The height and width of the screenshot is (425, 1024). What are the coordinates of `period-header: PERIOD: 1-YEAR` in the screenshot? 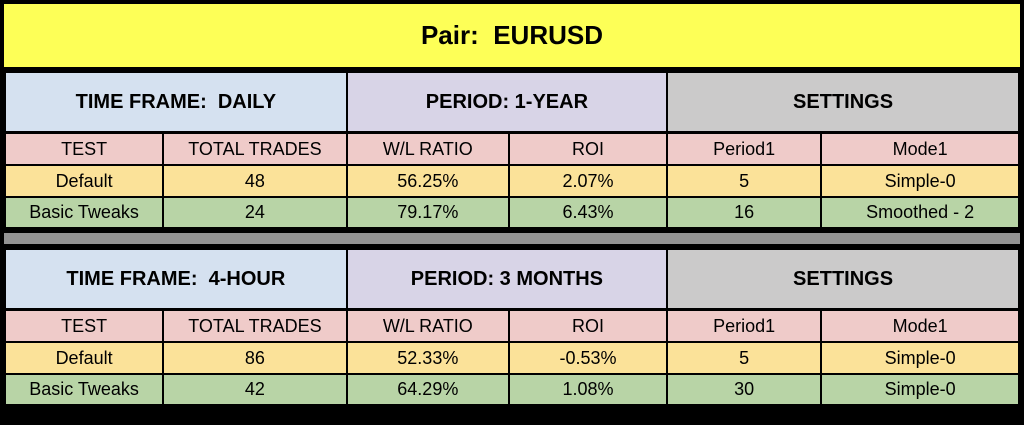 It's located at (507, 102).